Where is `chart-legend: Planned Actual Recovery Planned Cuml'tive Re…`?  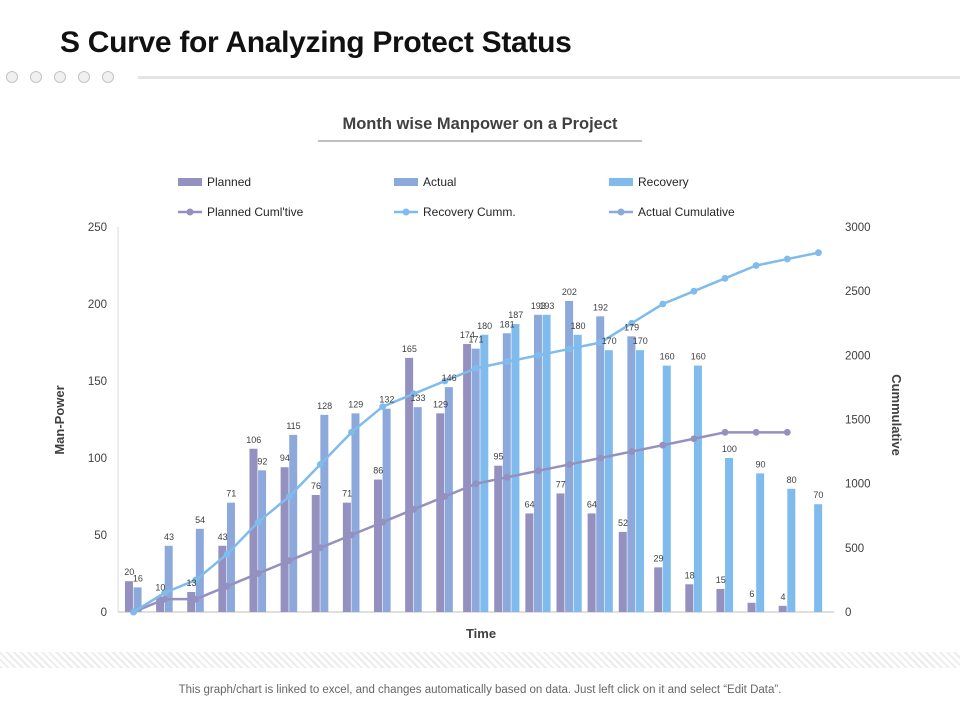
chart-legend: Planned Actual Recovery Planned Cuml'tive Re… is located at coordinates (456, 197).